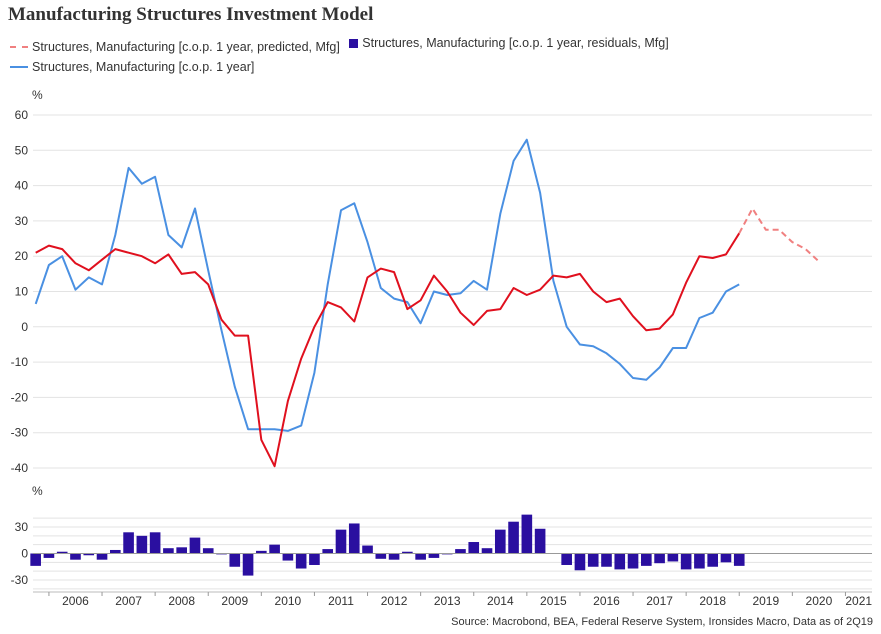 The image size is (881, 634). I want to click on y-tick-label: 40, so click(22, 186).